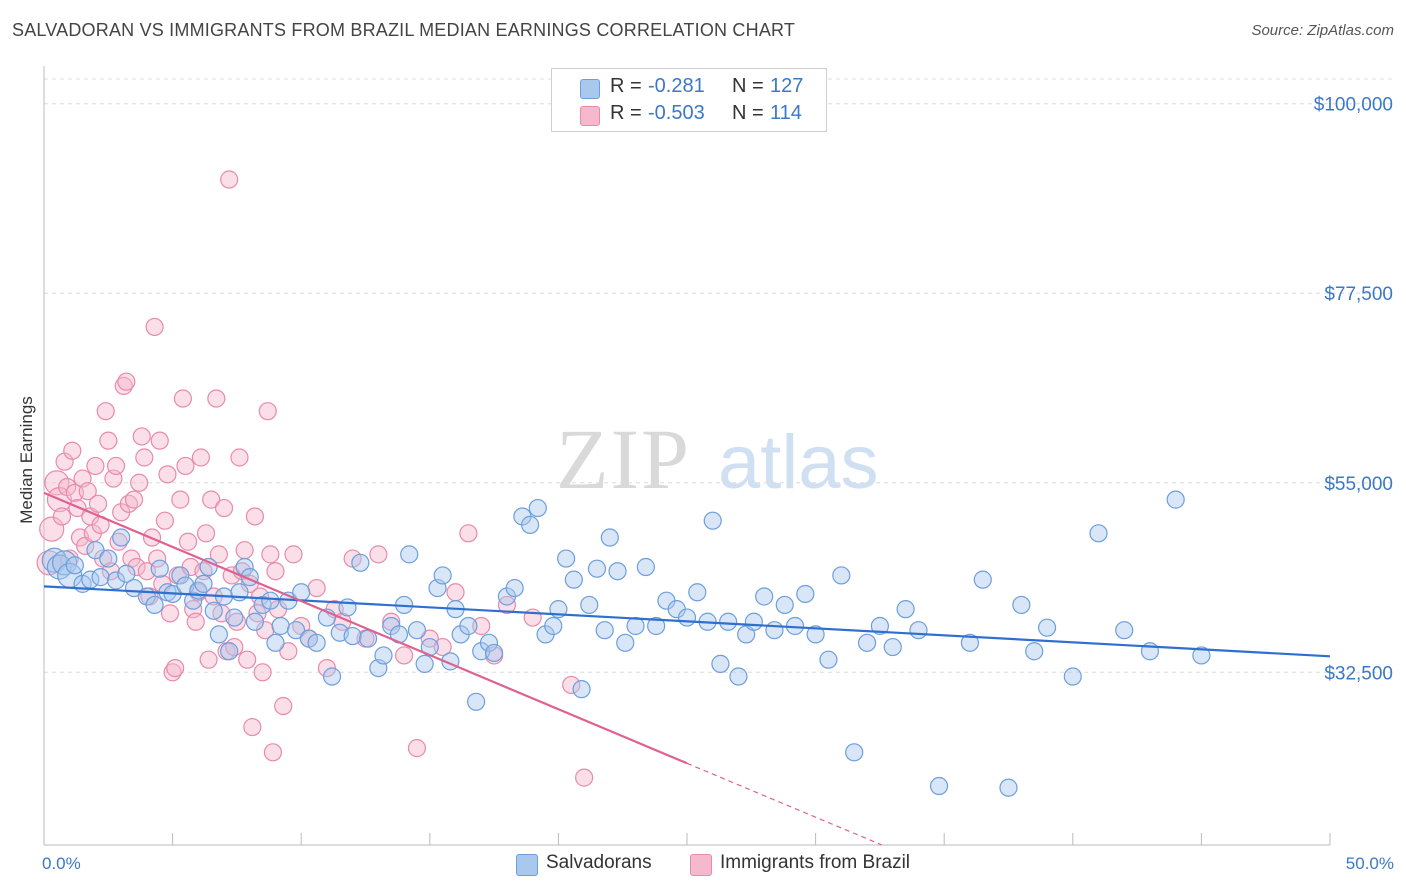  What do you see at coordinates (626, 86) in the screenshot?
I see `legend-r-label: R =` at bounding box center [626, 86].